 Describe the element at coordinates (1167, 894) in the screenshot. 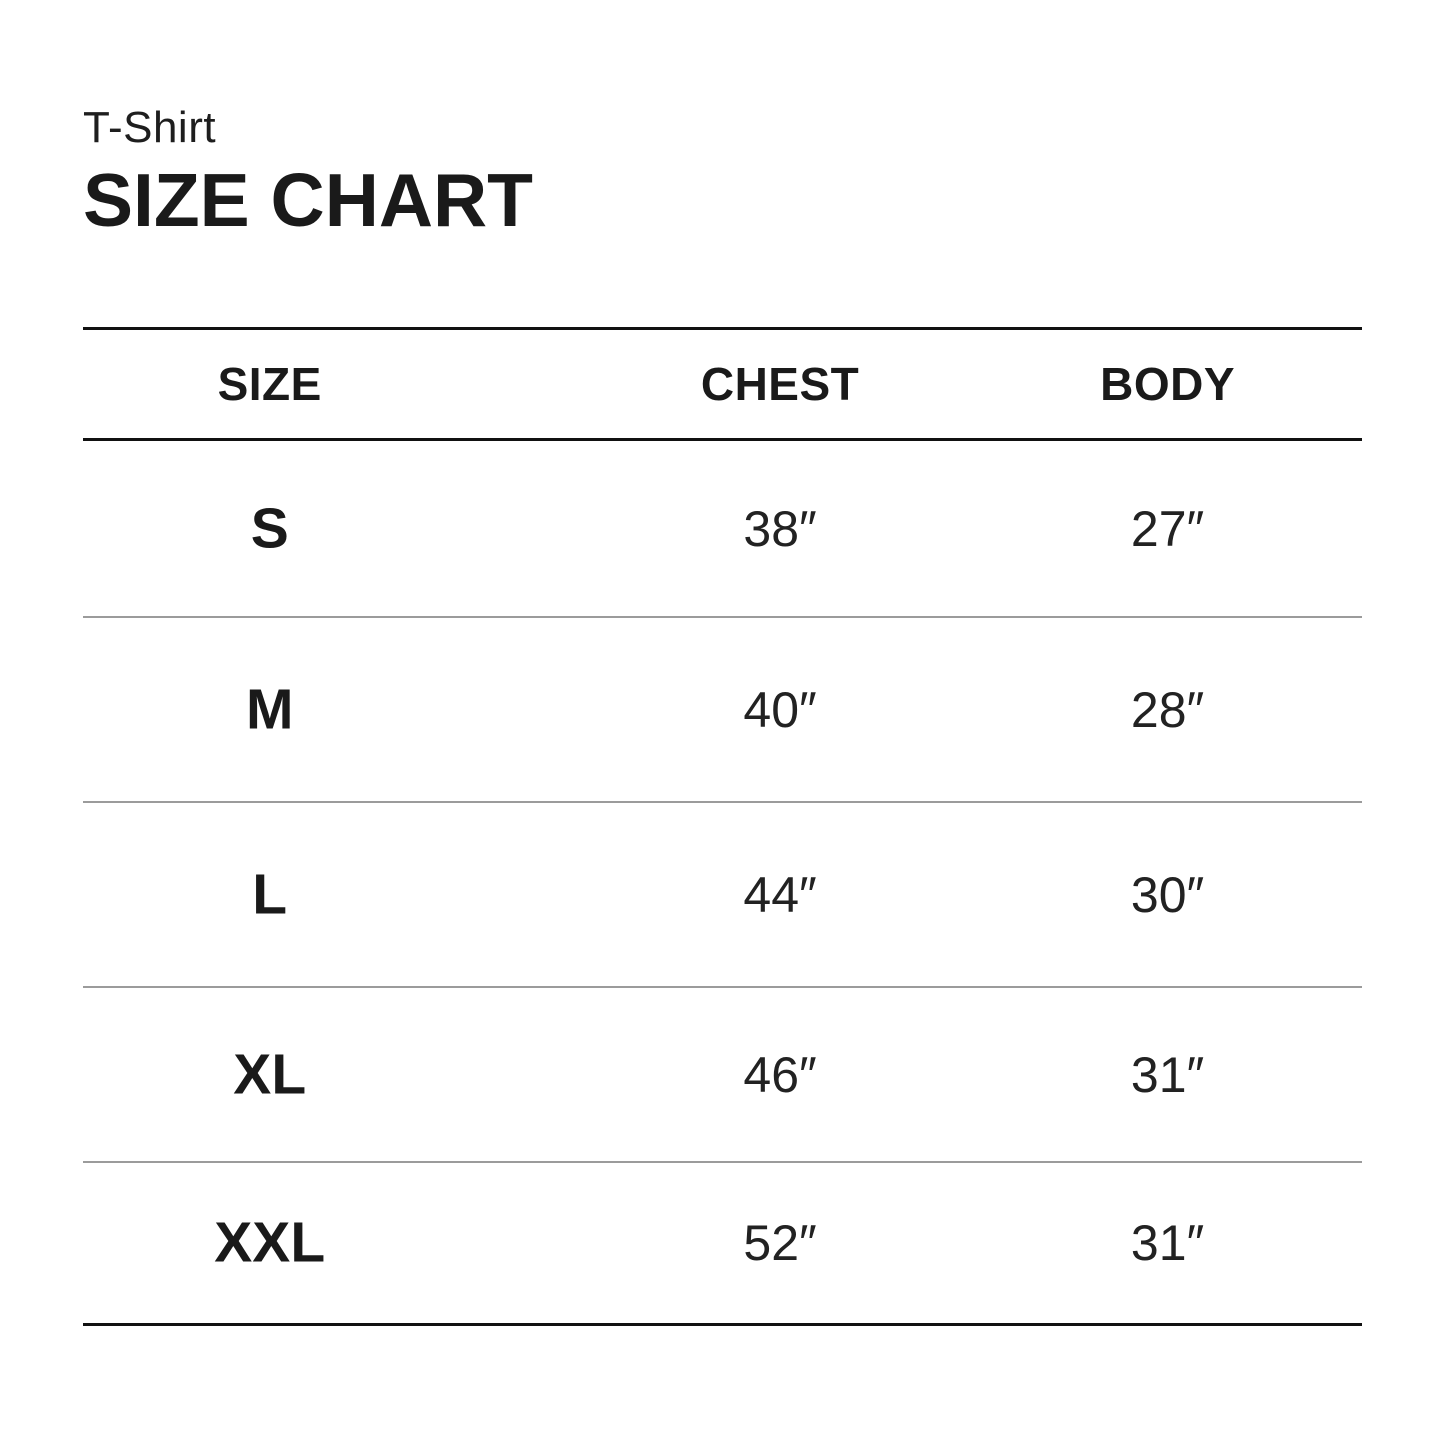

I see `body-value: 30″` at that location.